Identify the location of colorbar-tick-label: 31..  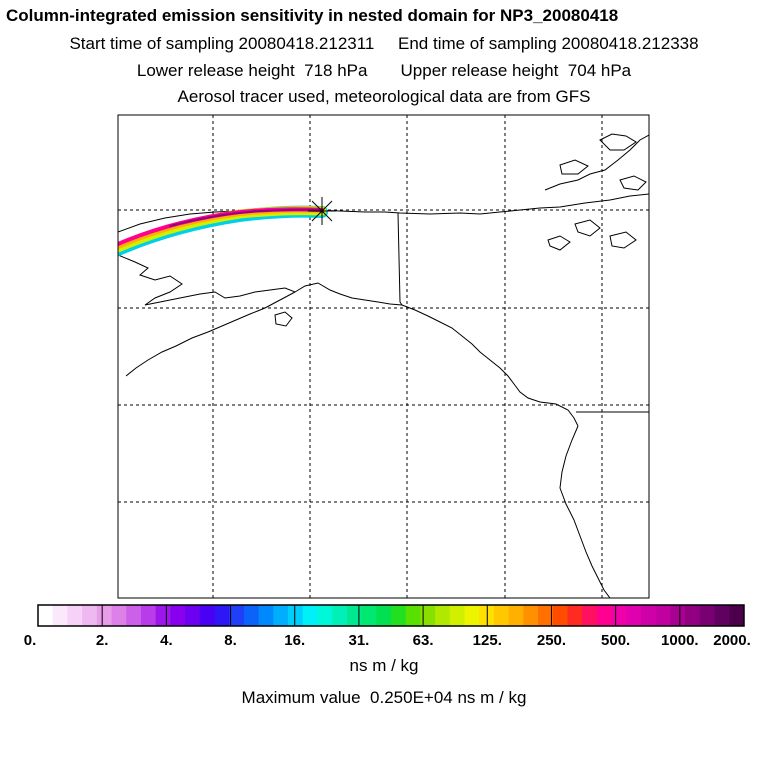
(359, 640).